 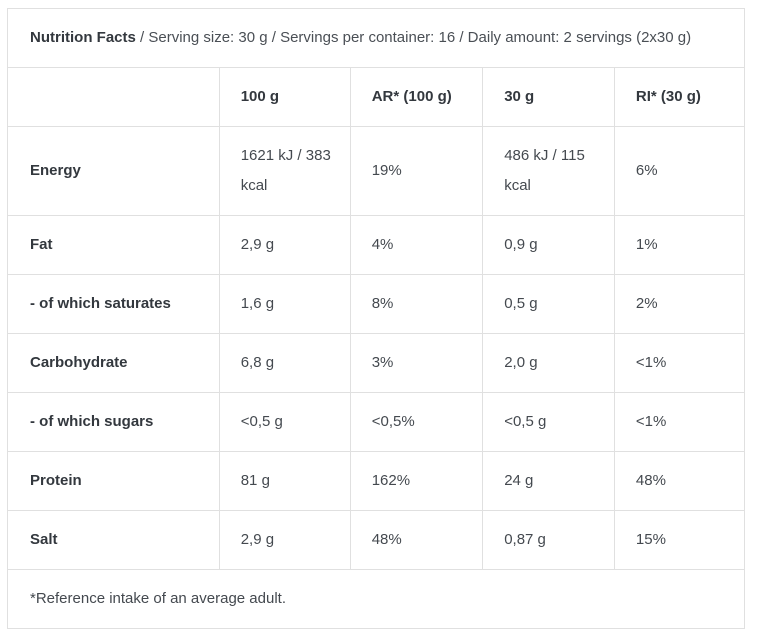 I want to click on cell-value: 4%, so click(x=416, y=245).